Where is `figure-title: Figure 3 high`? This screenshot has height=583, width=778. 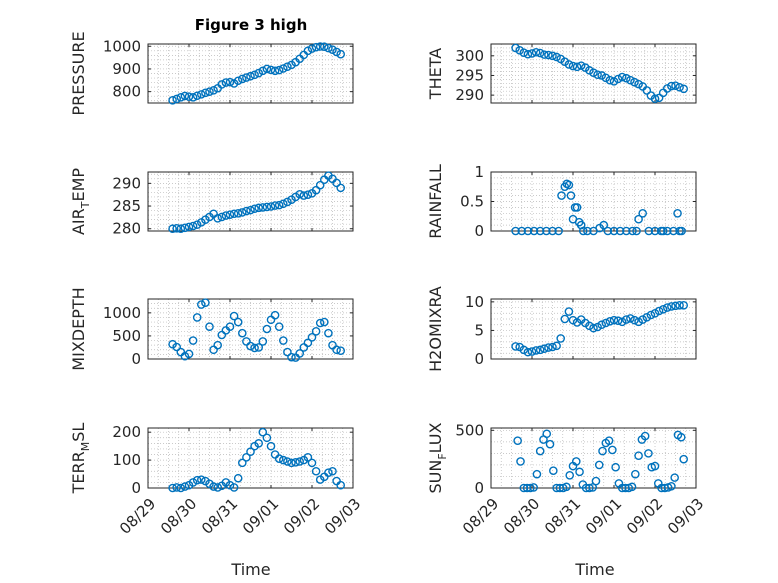 figure-title: Figure 3 high is located at coordinates (251, 25).